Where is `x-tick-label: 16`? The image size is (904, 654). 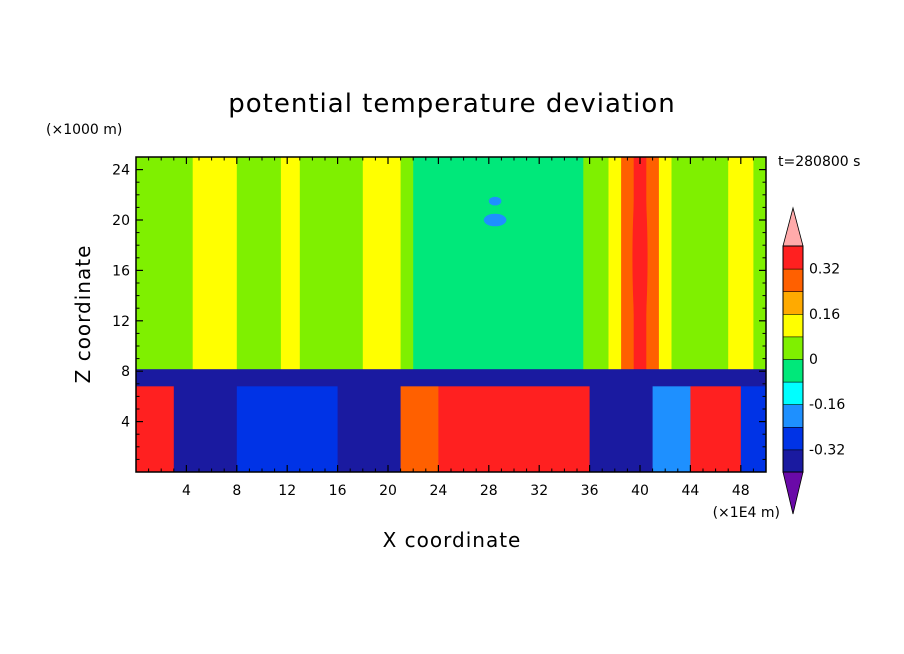
x-tick-label: 16 is located at coordinates (338, 491).